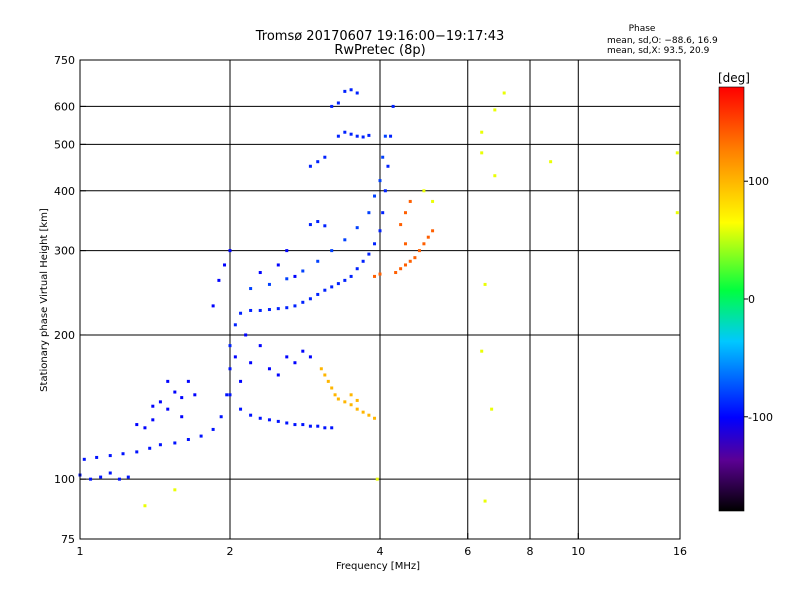 The width and height of the screenshot is (800, 600). I want to click on x-tick-label: 10, so click(578, 551).